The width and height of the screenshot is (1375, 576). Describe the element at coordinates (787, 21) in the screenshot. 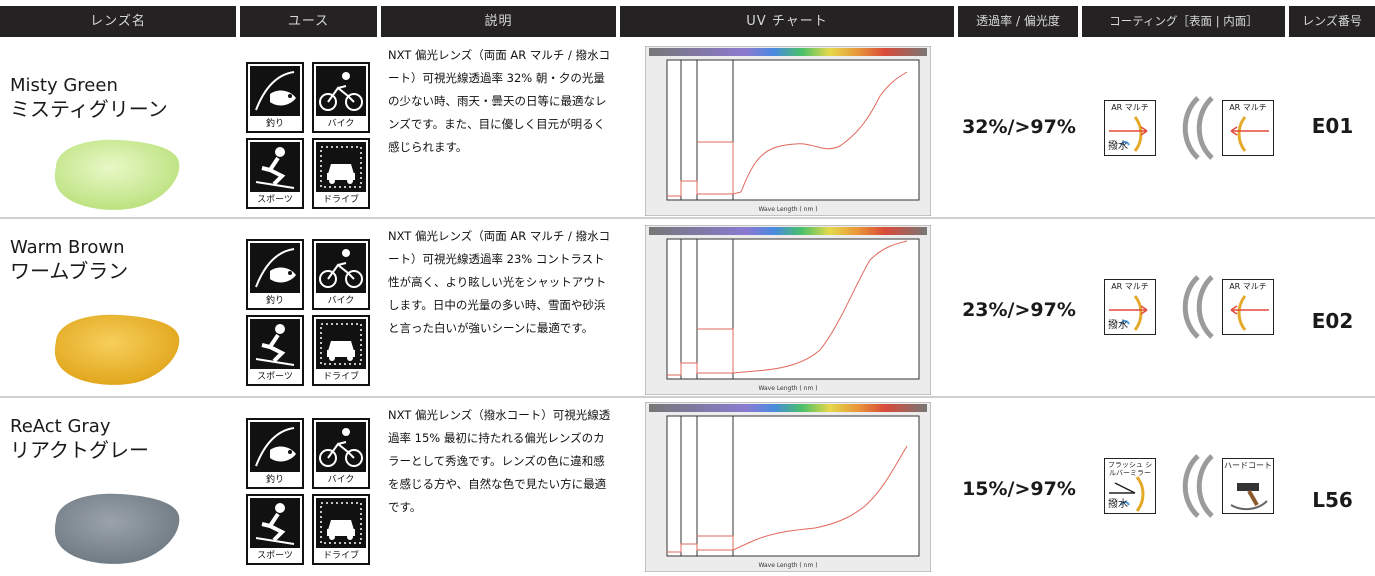

I see `header-uv-chart: UV チャート` at that location.